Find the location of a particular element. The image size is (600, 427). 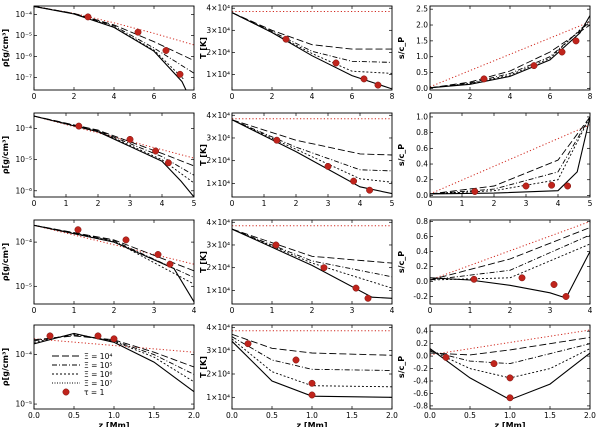

ytick-label-r0c1-1: 2×10⁴ is located at coordinates (218, 52).